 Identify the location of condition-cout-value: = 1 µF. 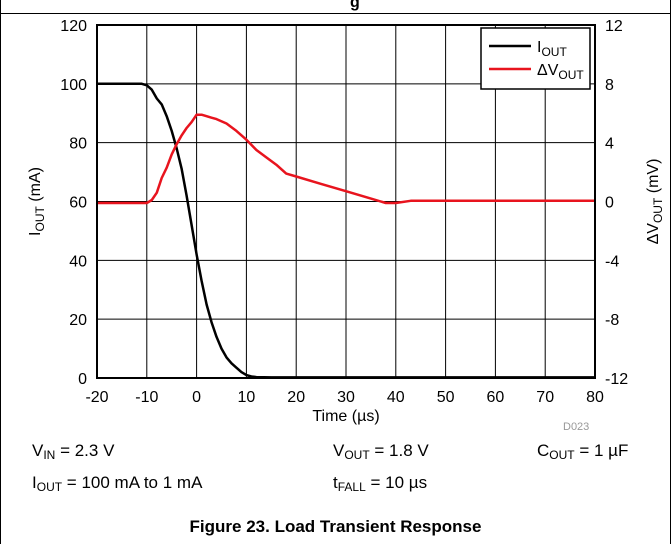
(601, 450).